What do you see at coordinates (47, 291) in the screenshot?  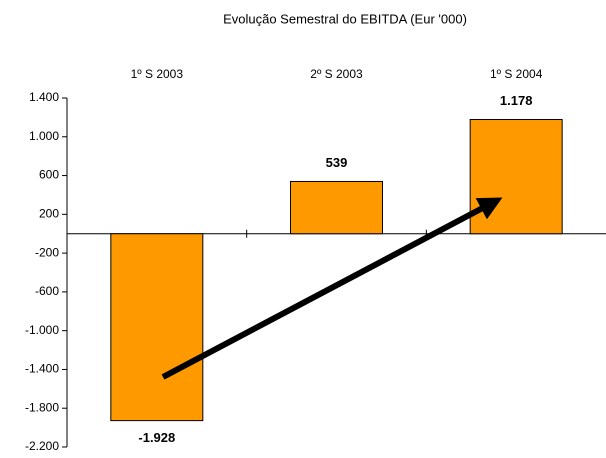 I see `y-tick-label: -600` at bounding box center [47, 291].